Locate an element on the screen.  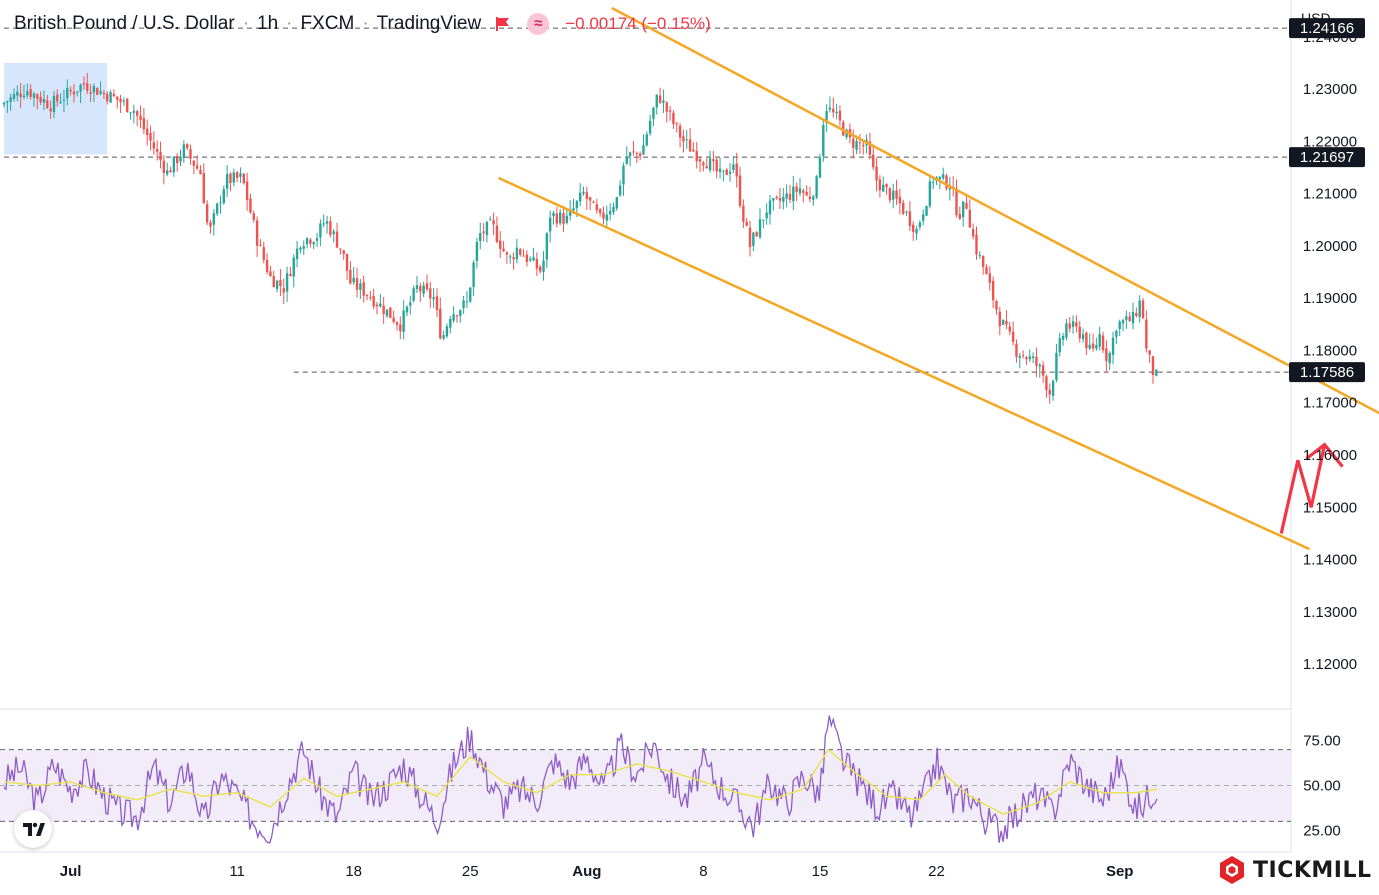
time-tick-label: Aug is located at coordinates (586, 871).